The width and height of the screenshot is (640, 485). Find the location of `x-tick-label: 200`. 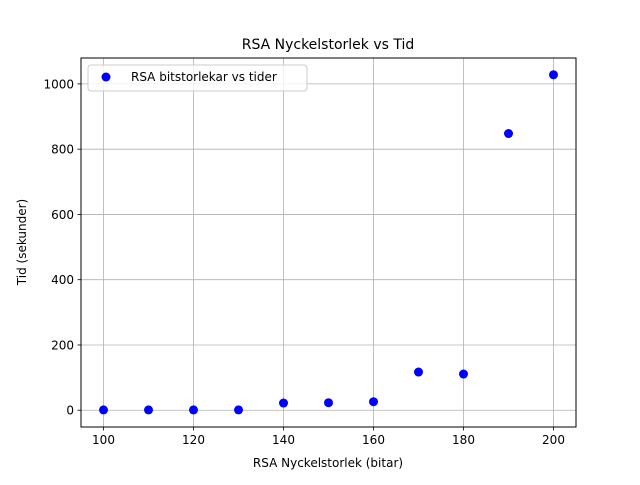

x-tick-label: 200 is located at coordinates (553, 440).